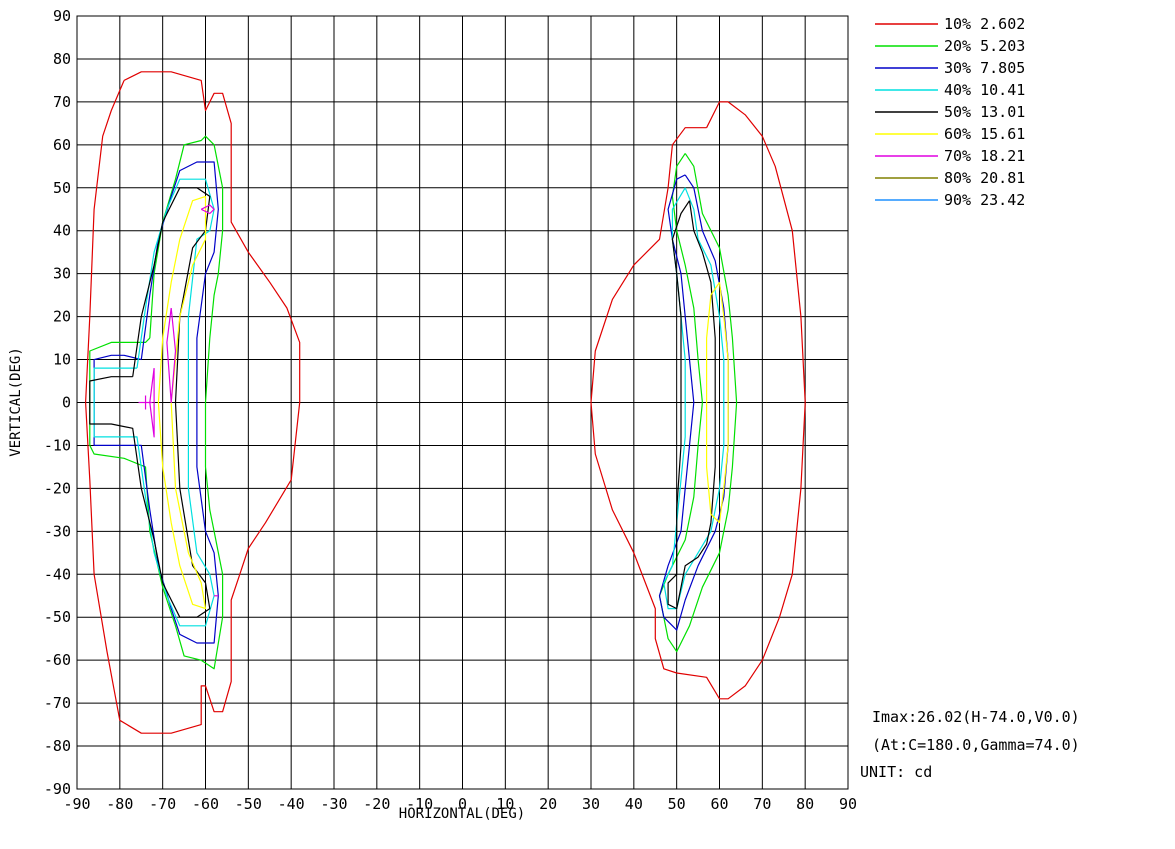  I want to click on legend-label: 70% 18.21, so click(984, 156).